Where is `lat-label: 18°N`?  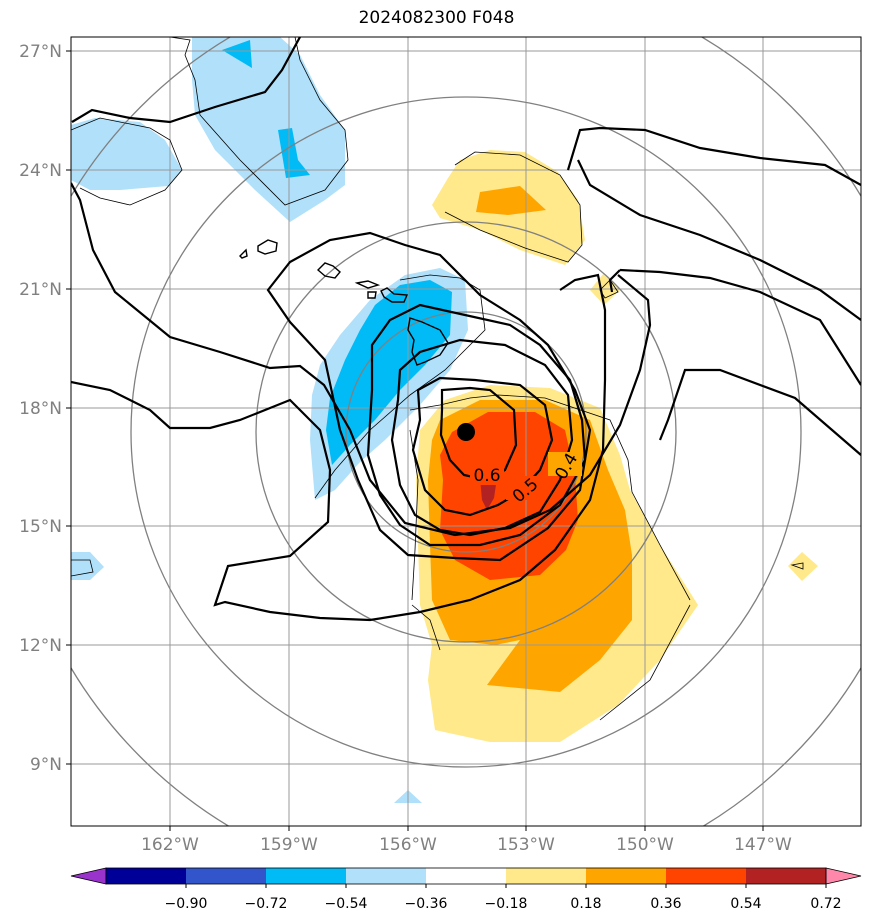 lat-label: 18°N is located at coordinates (40, 409).